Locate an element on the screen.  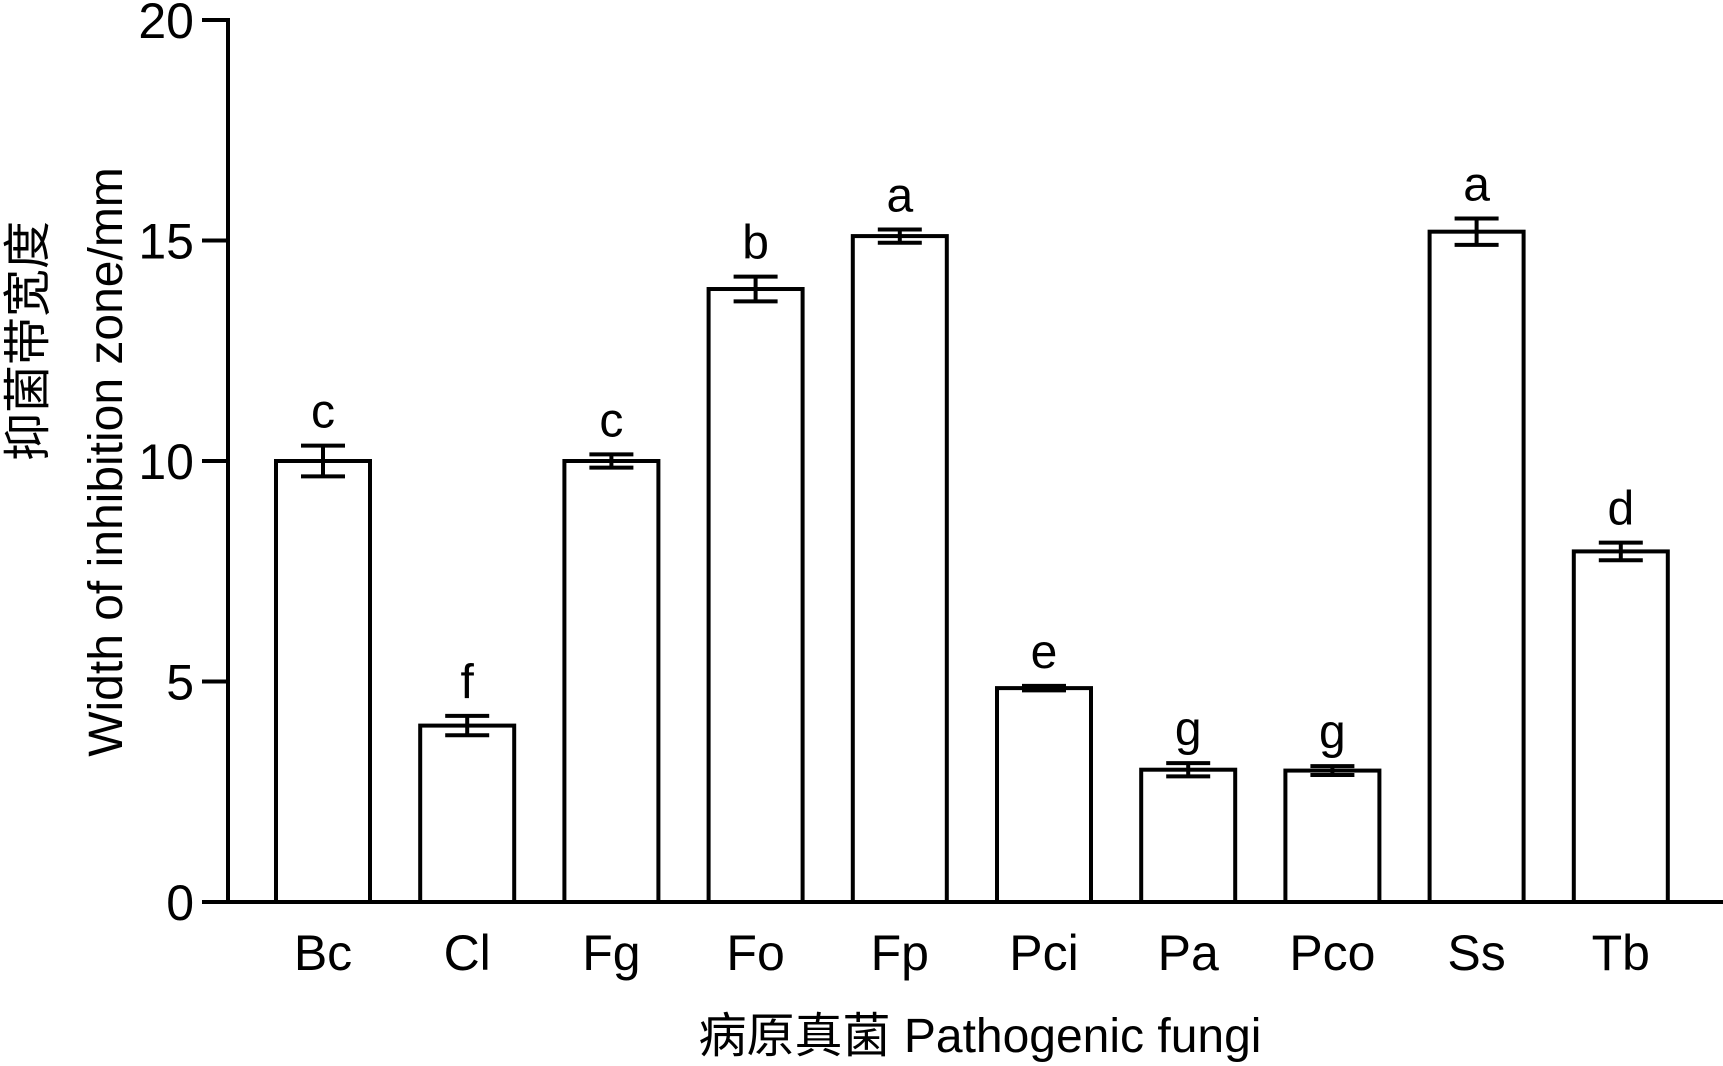
significance-label-Fg: c is located at coordinates (611, 420).